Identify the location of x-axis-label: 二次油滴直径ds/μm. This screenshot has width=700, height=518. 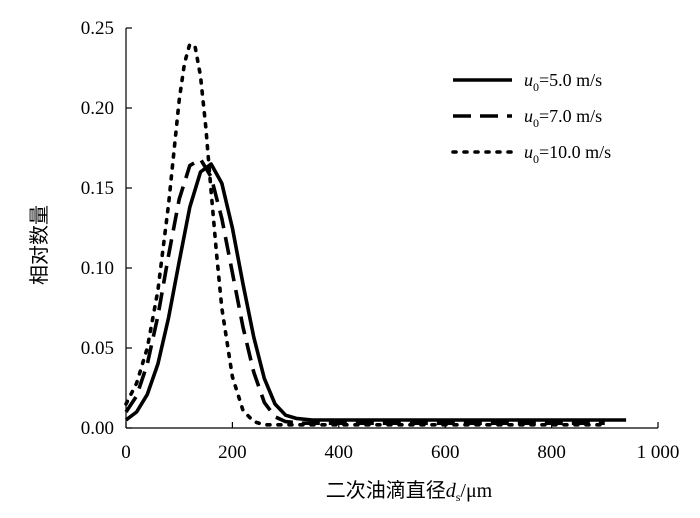
(409, 491).